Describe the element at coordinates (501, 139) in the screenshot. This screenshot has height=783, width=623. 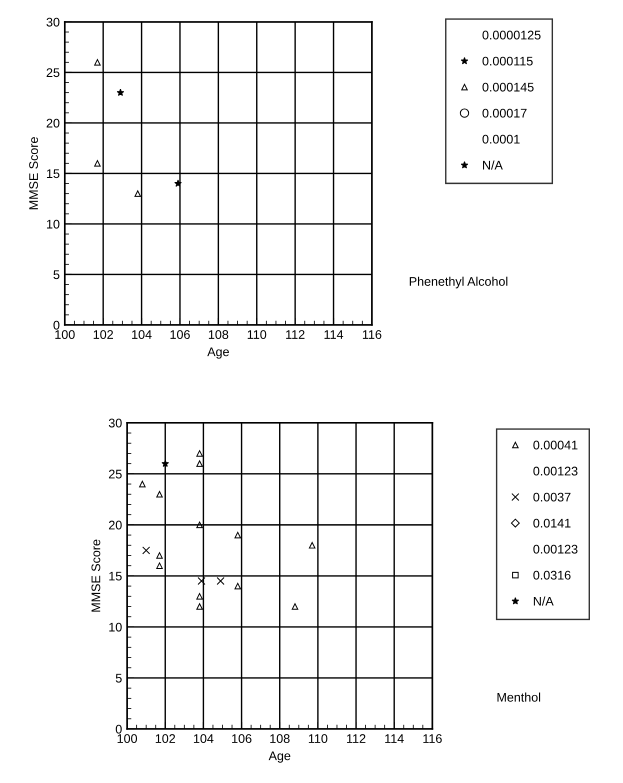
I see `legend-label: 0.0001` at that location.